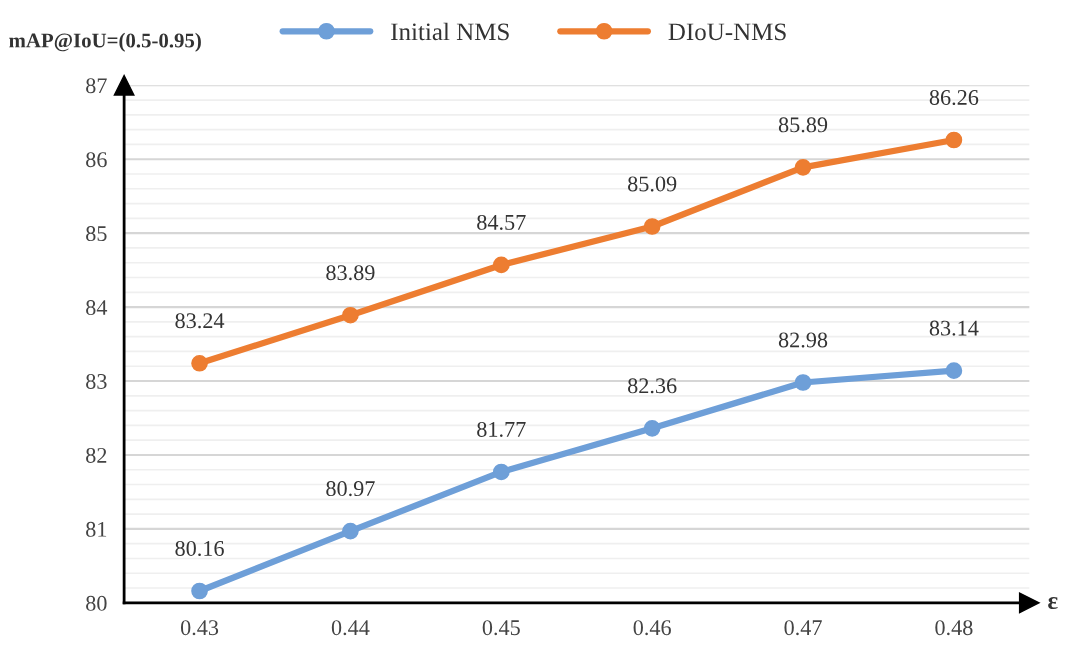  I want to click on y-tick-label: 82, so click(96, 455).